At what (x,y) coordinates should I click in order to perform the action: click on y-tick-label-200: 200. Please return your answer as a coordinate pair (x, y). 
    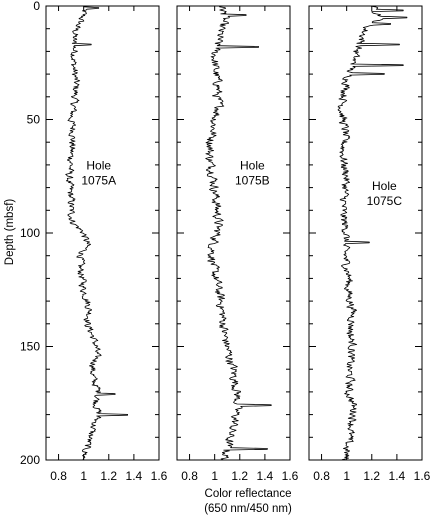
    Looking at the image, I should click on (30, 460).